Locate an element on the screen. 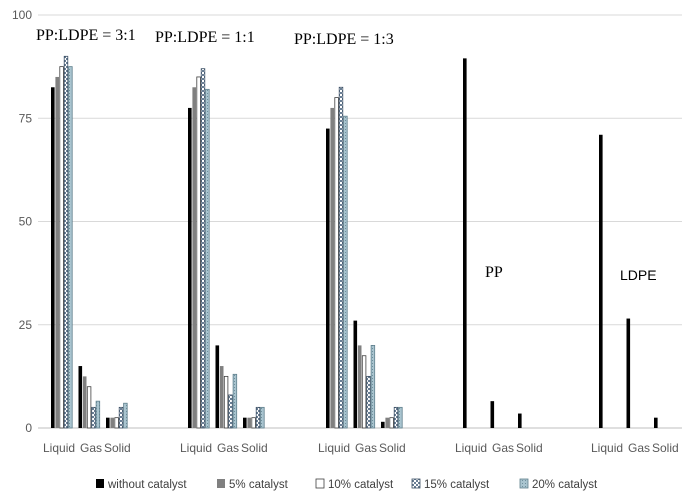  group-annotation: PP:LDPE = 1:1 is located at coordinates (205, 37).